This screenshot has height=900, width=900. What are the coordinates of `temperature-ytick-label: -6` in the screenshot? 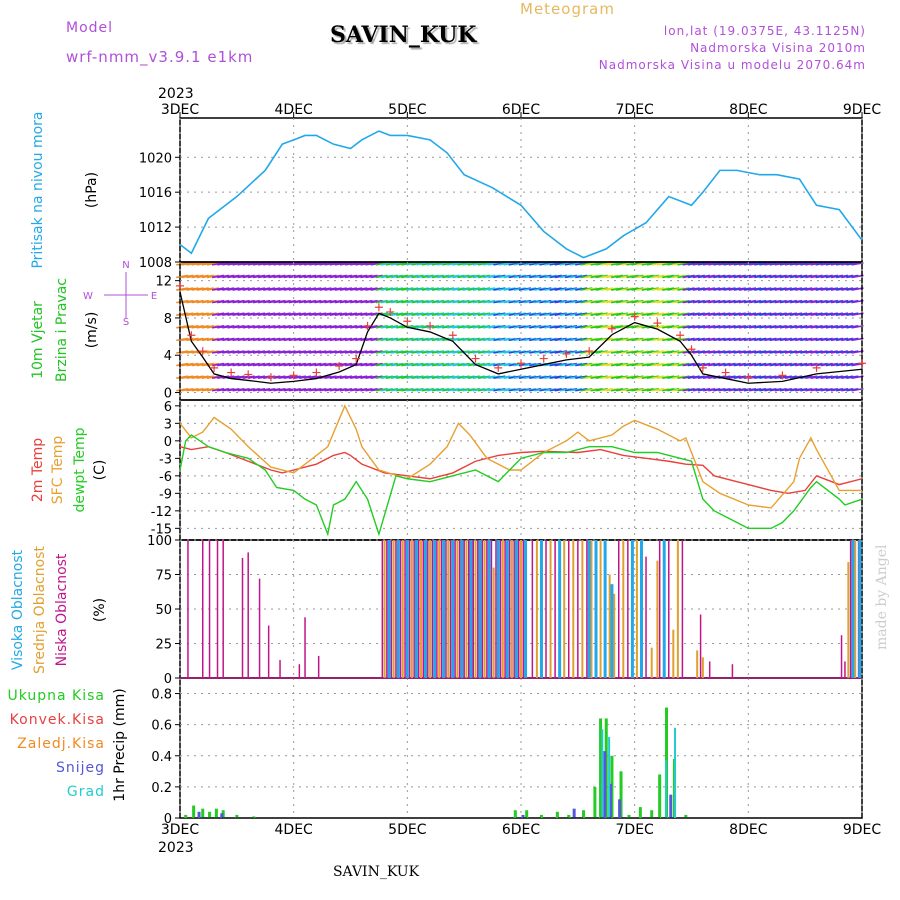 It's located at (165, 477).